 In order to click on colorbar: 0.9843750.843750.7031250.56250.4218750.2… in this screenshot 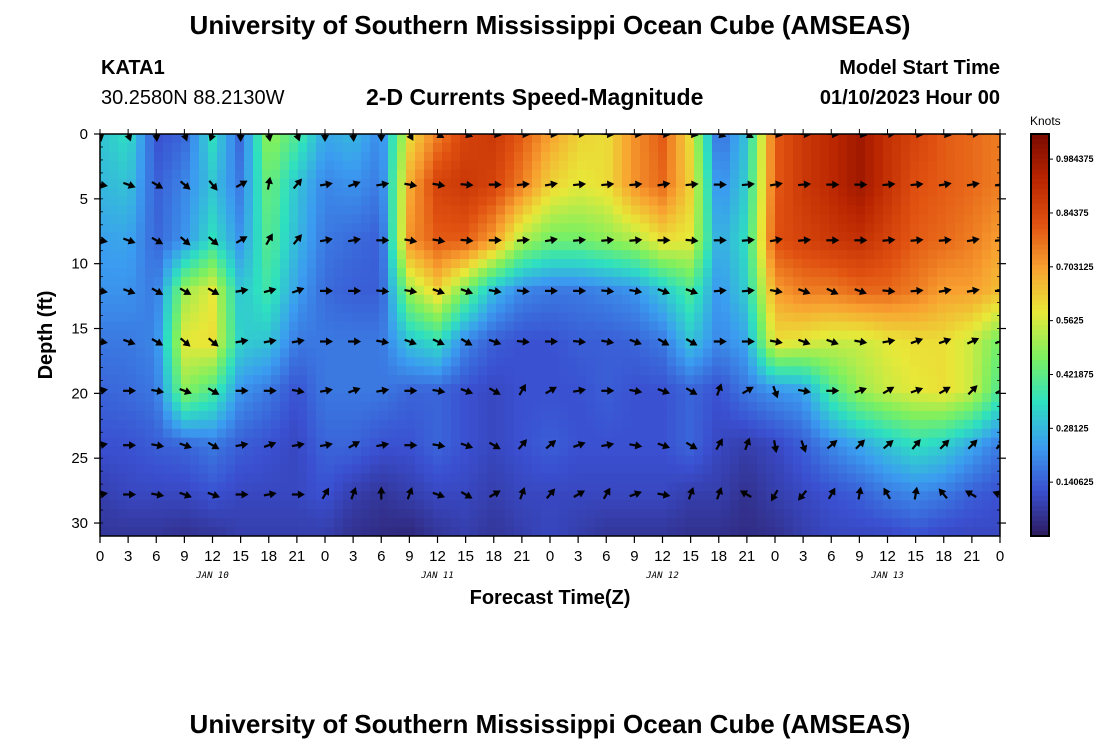, I will do `click(1062, 335)`.